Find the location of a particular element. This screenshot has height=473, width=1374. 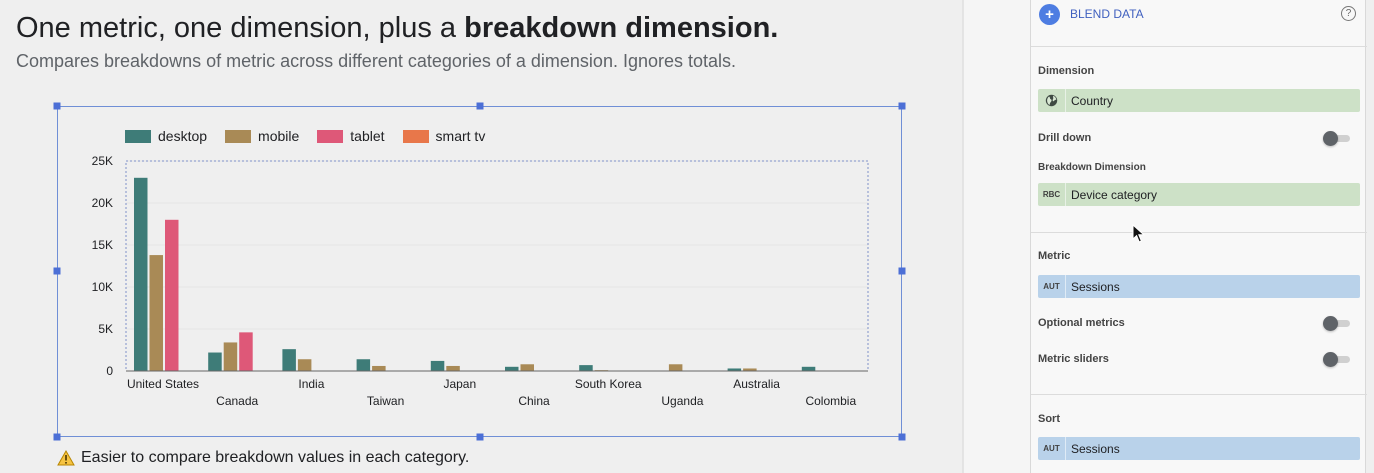

section-divider-metrics is located at coordinates (1199, 394).